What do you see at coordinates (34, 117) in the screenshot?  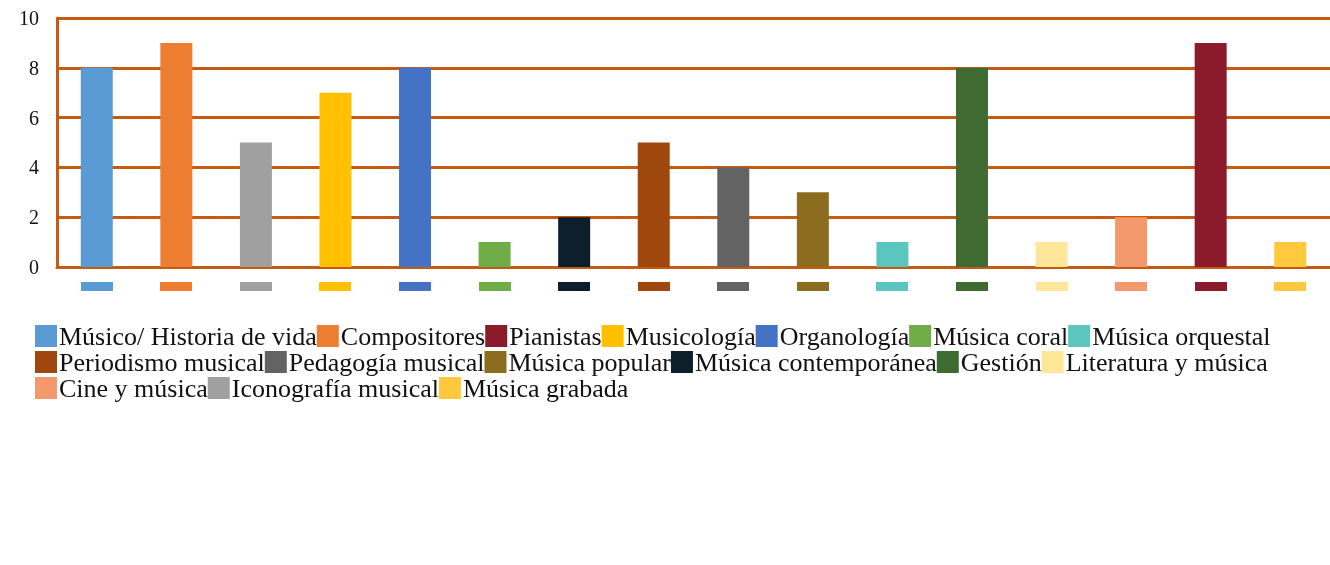 I see `y-tick-label: 6` at bounding box center [34, 117].